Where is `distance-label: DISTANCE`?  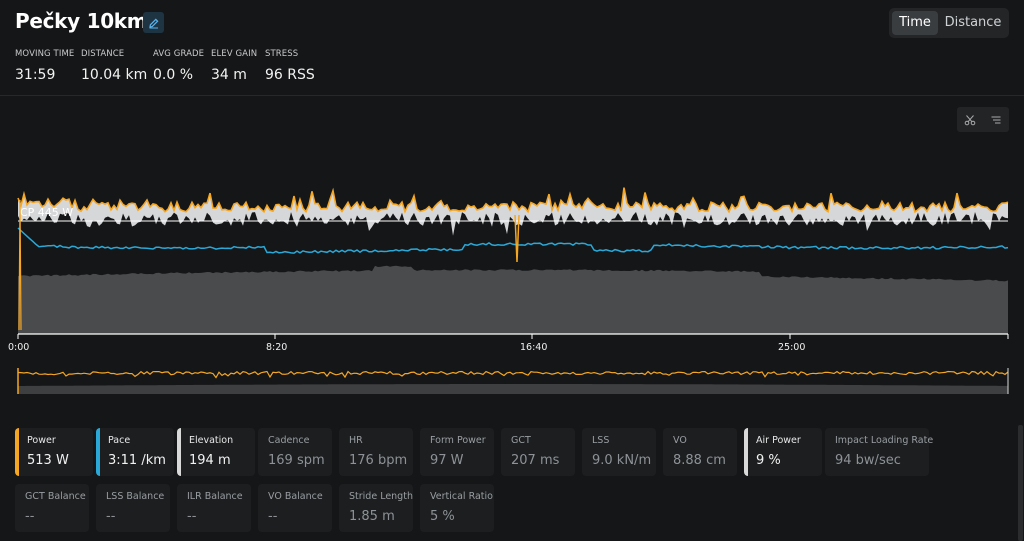 distance-label: DISTANCE is located at coordinates (103, 54).